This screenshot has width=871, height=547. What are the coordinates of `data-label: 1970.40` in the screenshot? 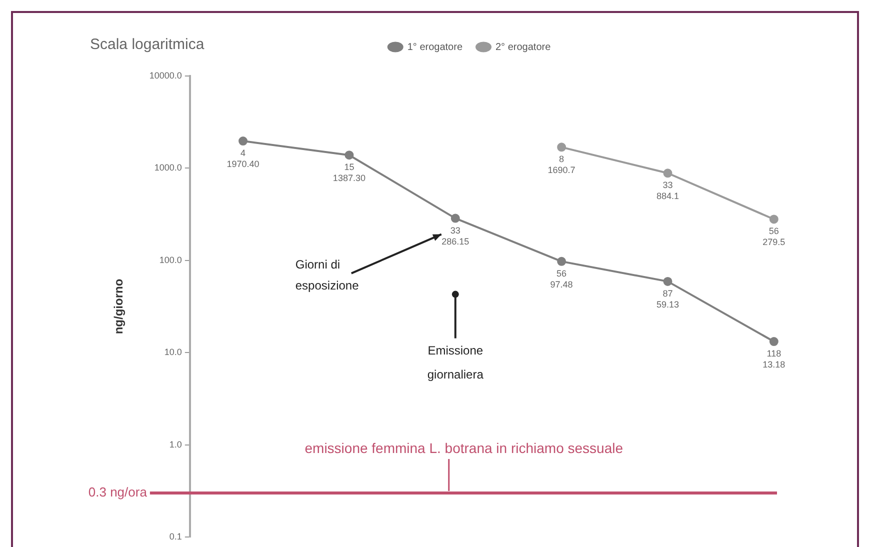 It's located at (243, 164).